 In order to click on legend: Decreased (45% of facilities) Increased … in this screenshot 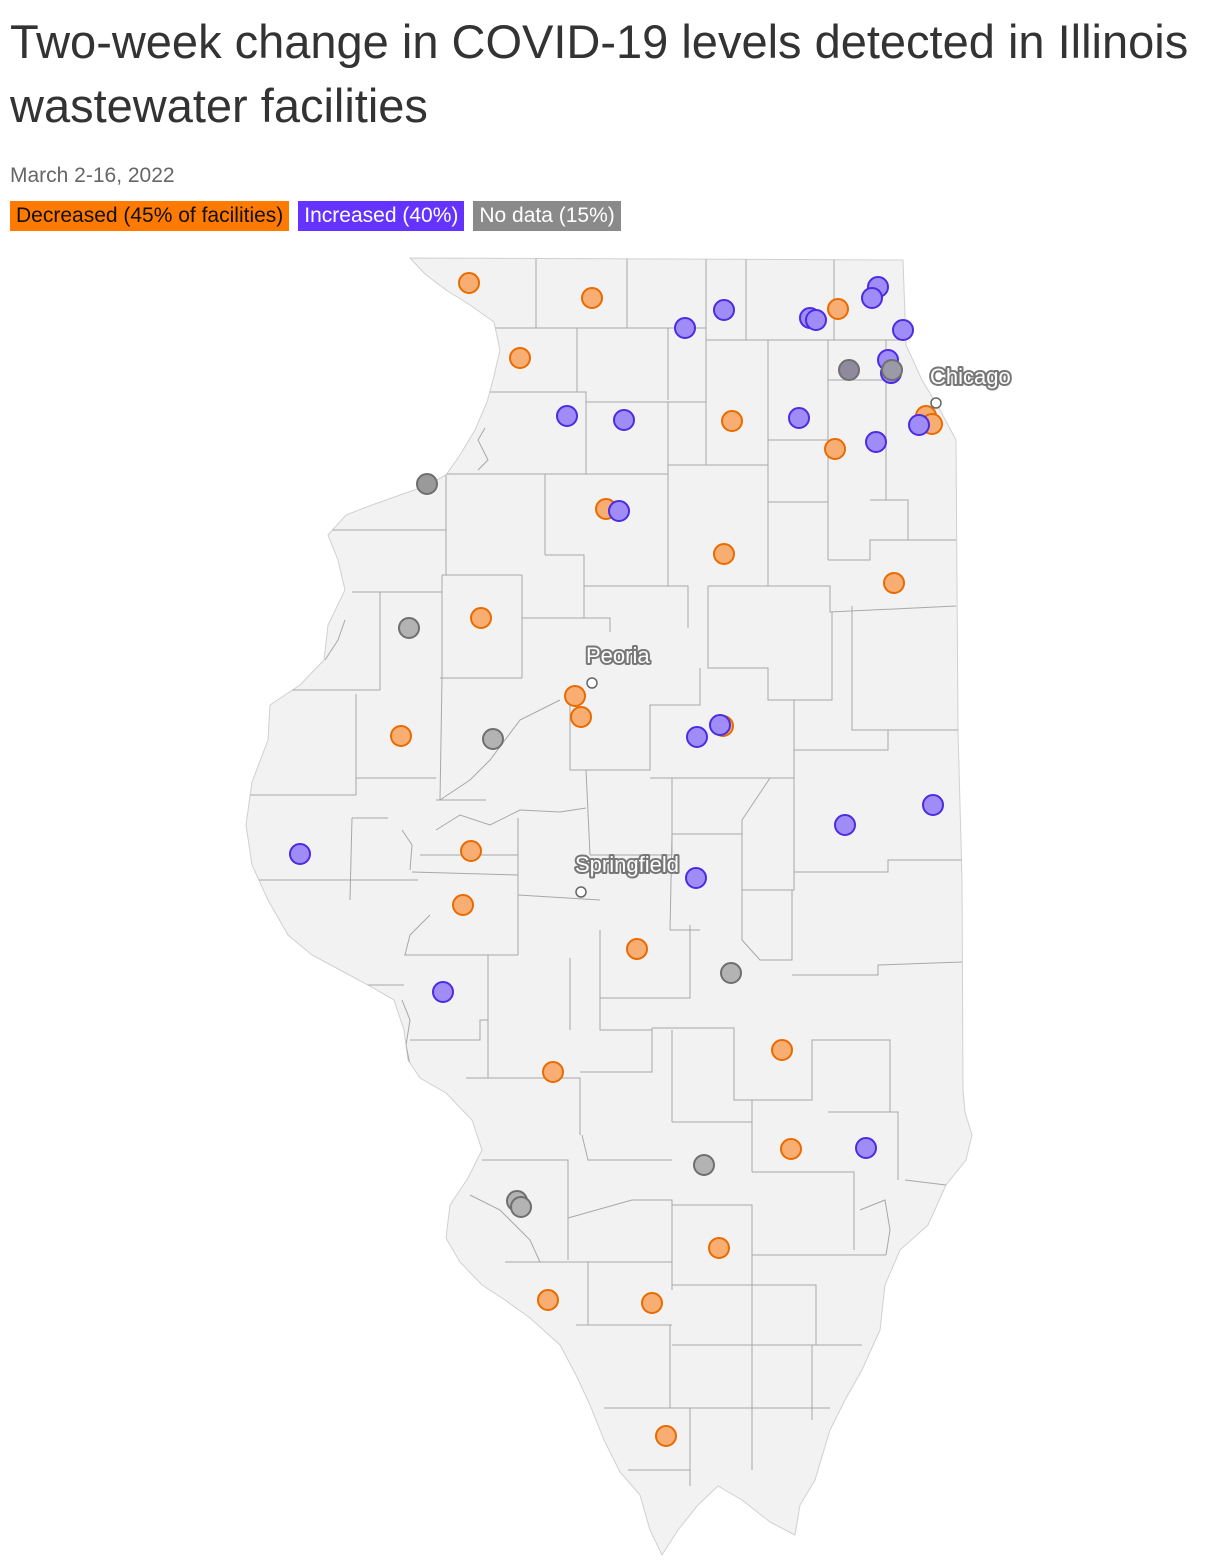, I will do `click(315, 216)`.